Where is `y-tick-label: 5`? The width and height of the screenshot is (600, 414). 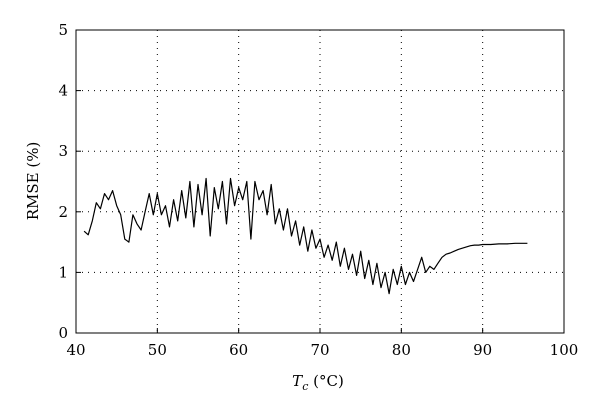
y-tick-label: 5 is located at coordinates (63, 30).